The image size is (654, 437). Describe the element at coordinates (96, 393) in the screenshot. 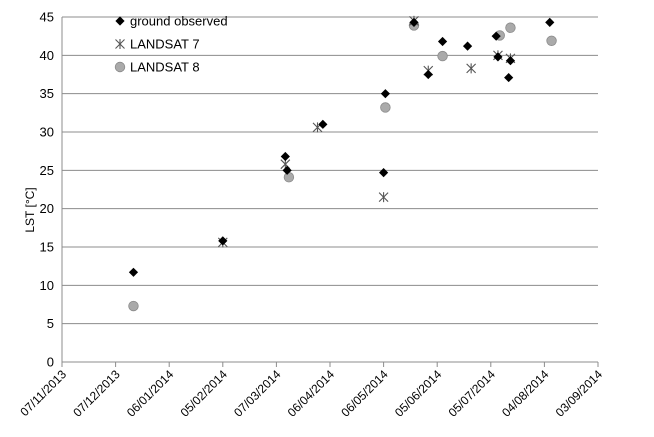

I see `x-tick-label: 07/12/2013` at that location.